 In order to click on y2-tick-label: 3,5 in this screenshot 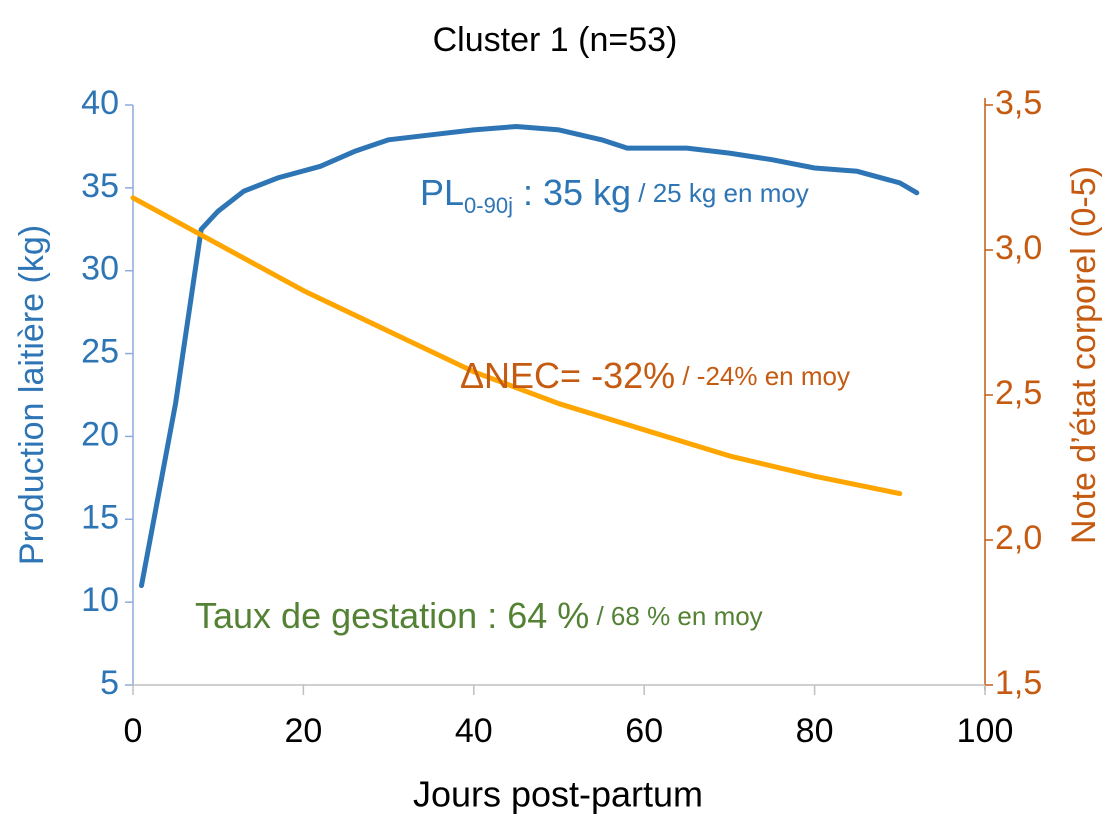, I will do `click(1018, 103)`.